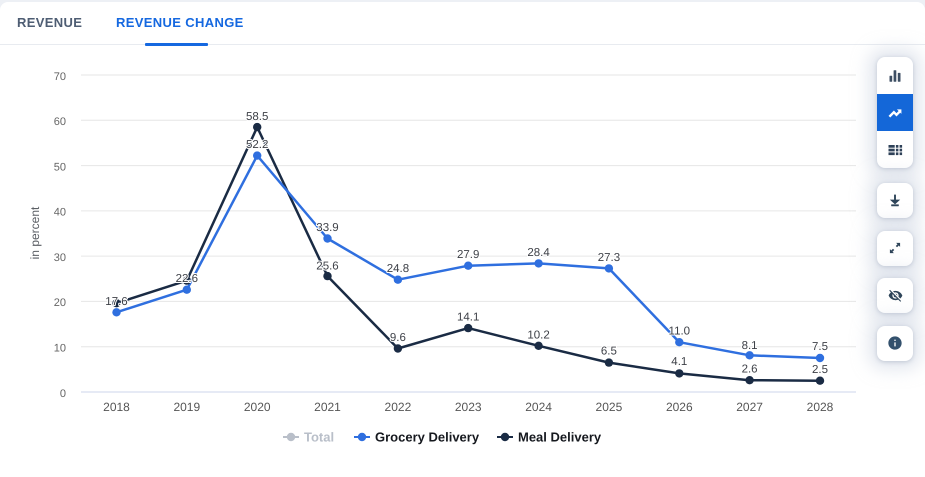  Describe the element at coordinates (749, 407) in the screenshot. I see `svg-text: 2027` at that location.